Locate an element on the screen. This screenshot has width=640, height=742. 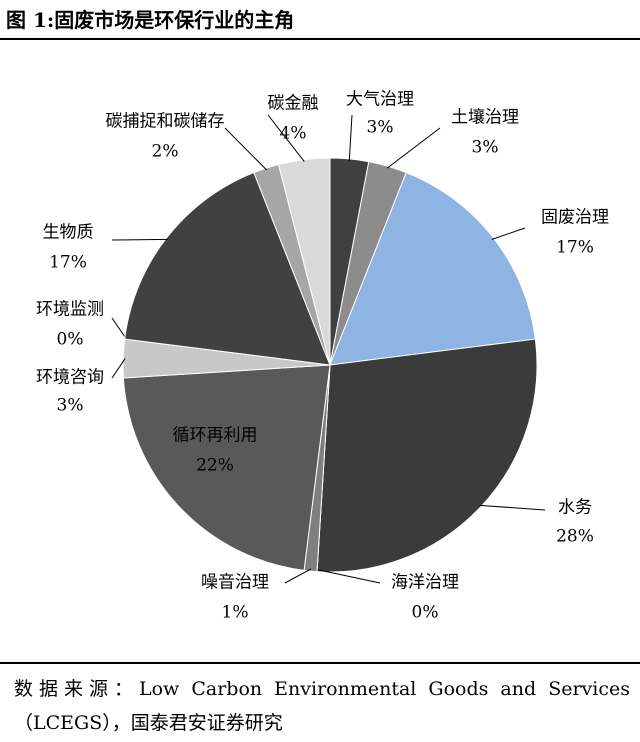
slice-label: 环境咨询 is located at coordinates (70, 378).